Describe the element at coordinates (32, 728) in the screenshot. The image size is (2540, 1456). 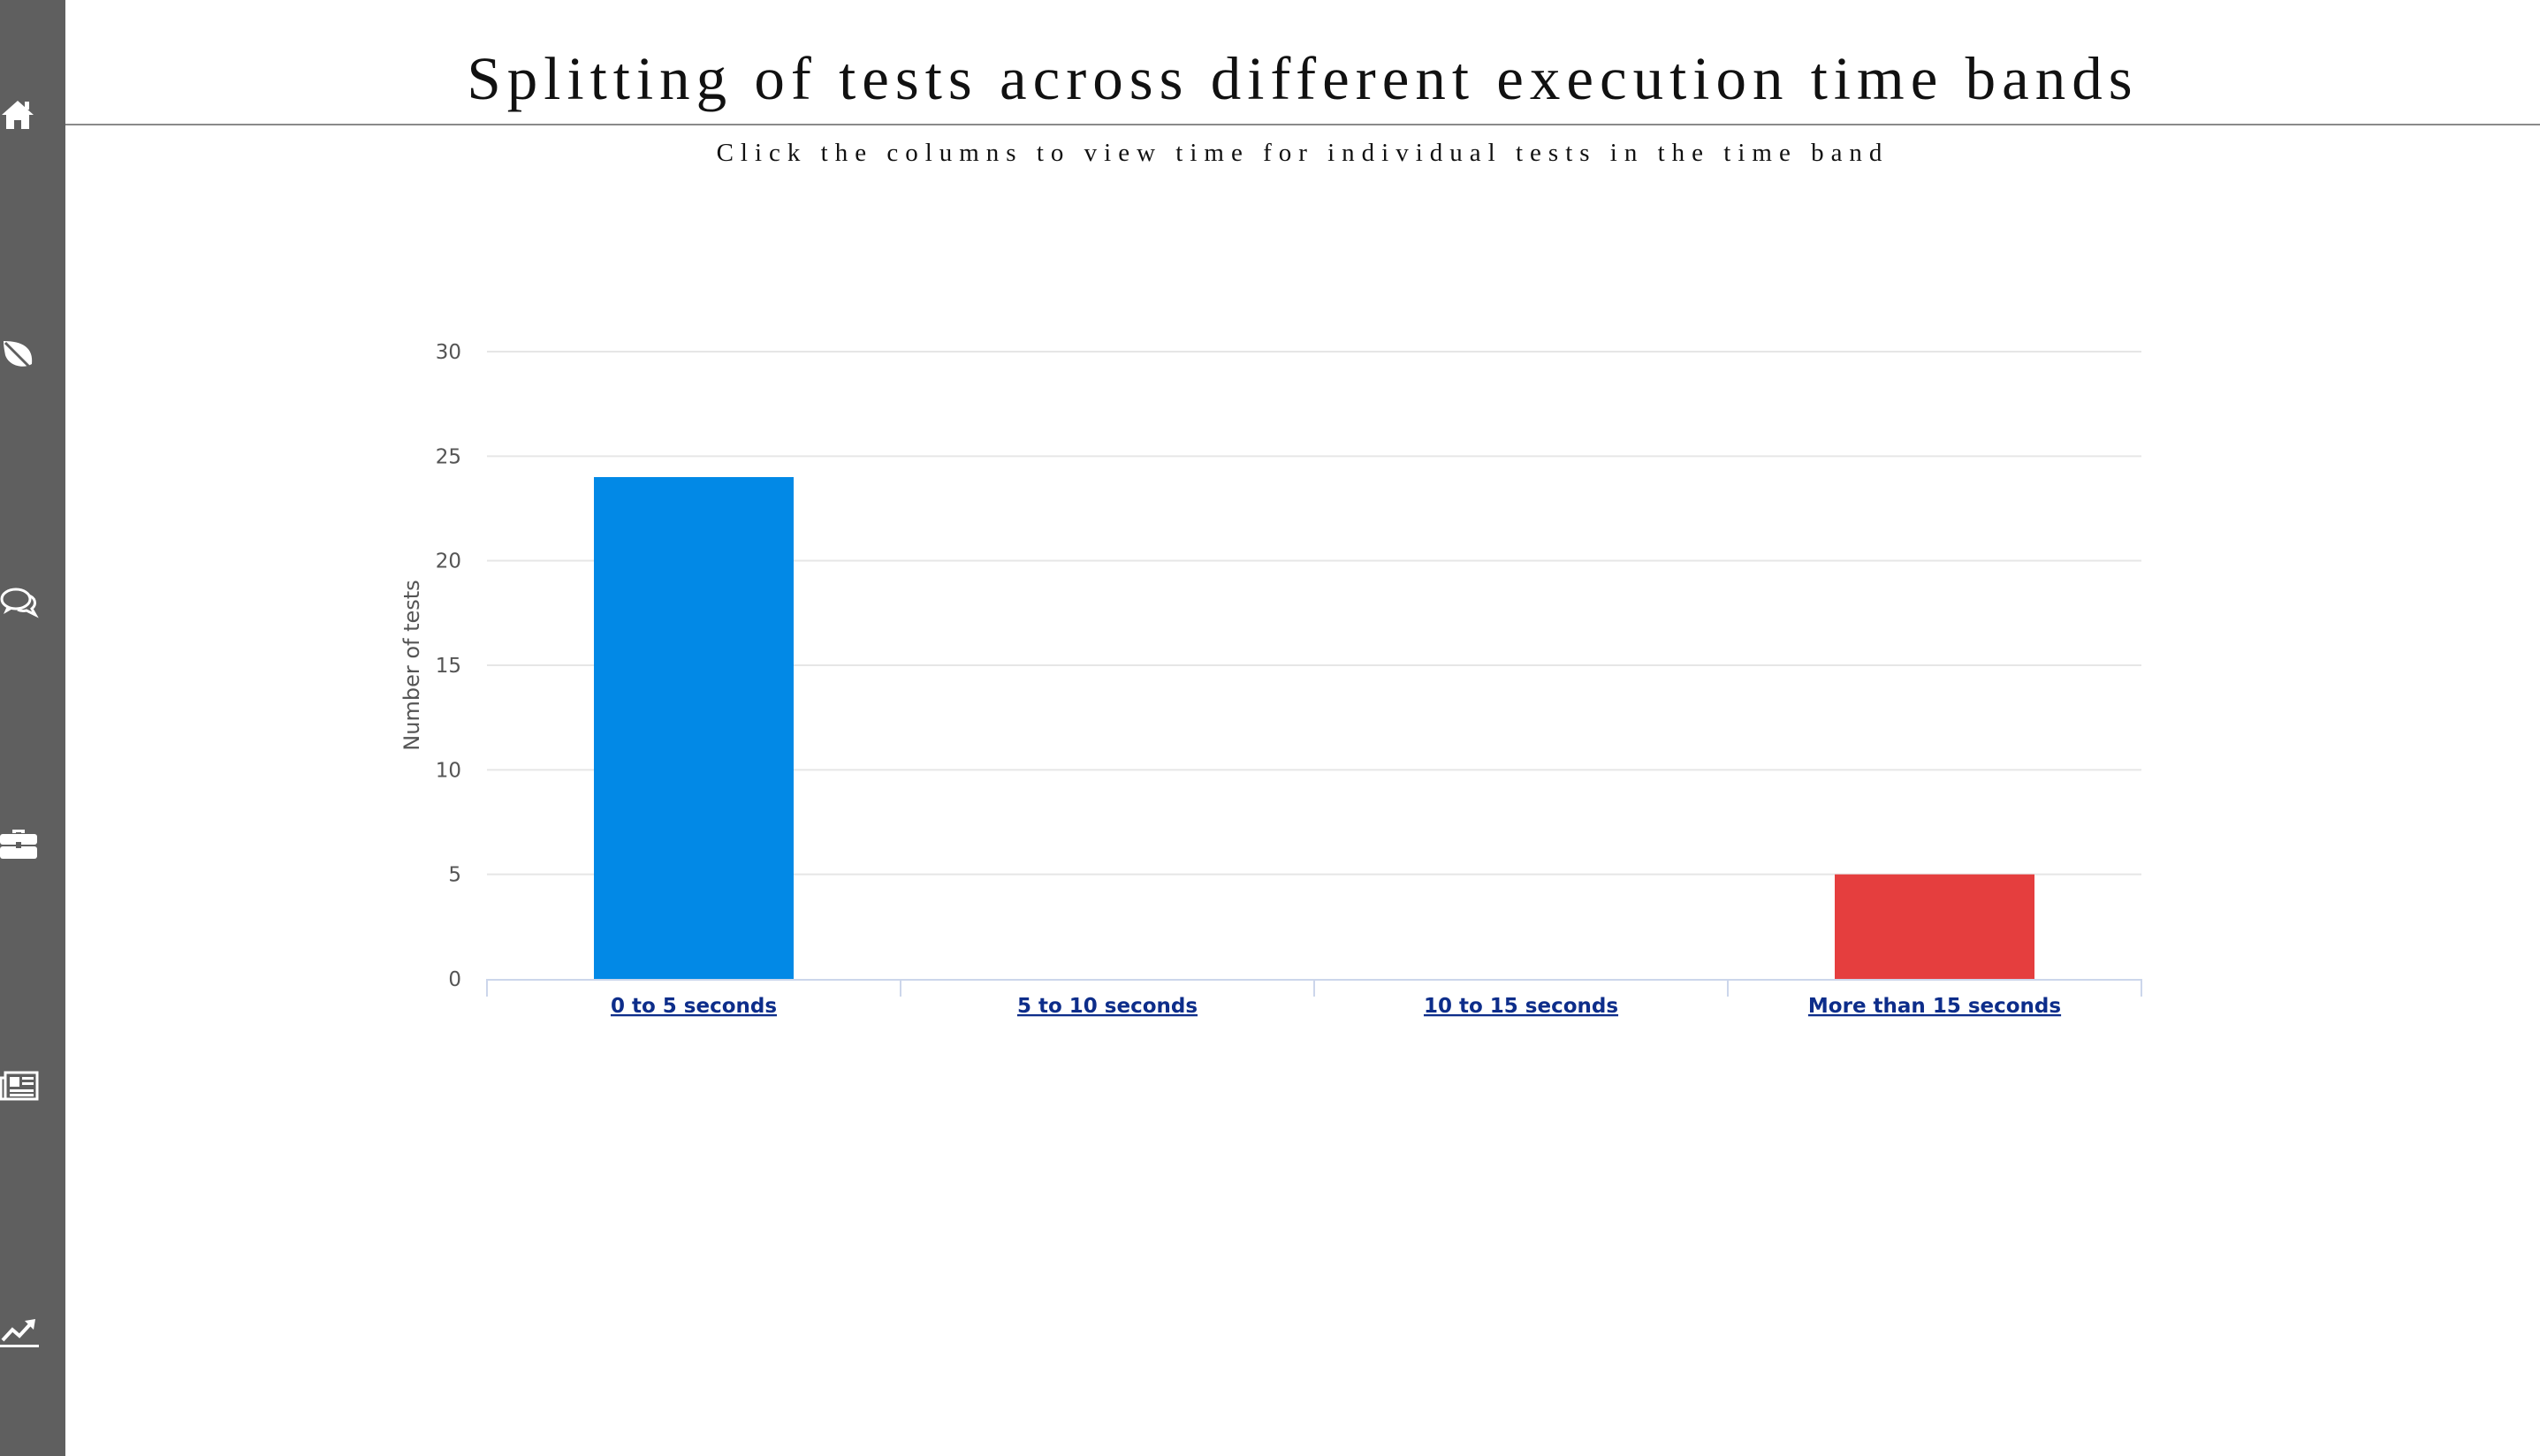
I see `sidebar` at that location.